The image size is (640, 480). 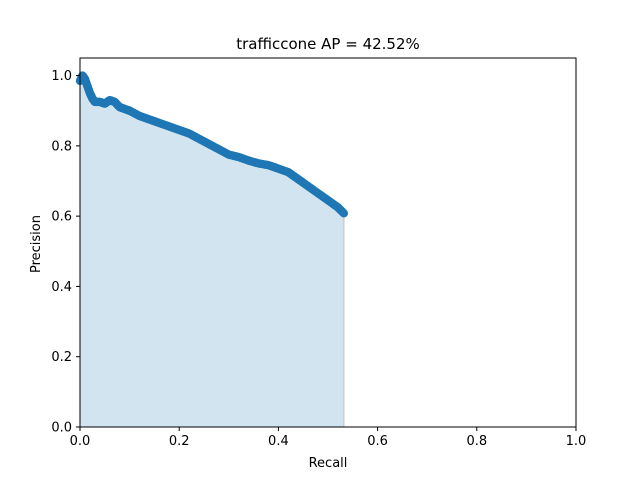 What do you see at coordinates (179, 441) in the screenshot?
I see `x-tick-label: 0.2` at bounding box center [179, 441].